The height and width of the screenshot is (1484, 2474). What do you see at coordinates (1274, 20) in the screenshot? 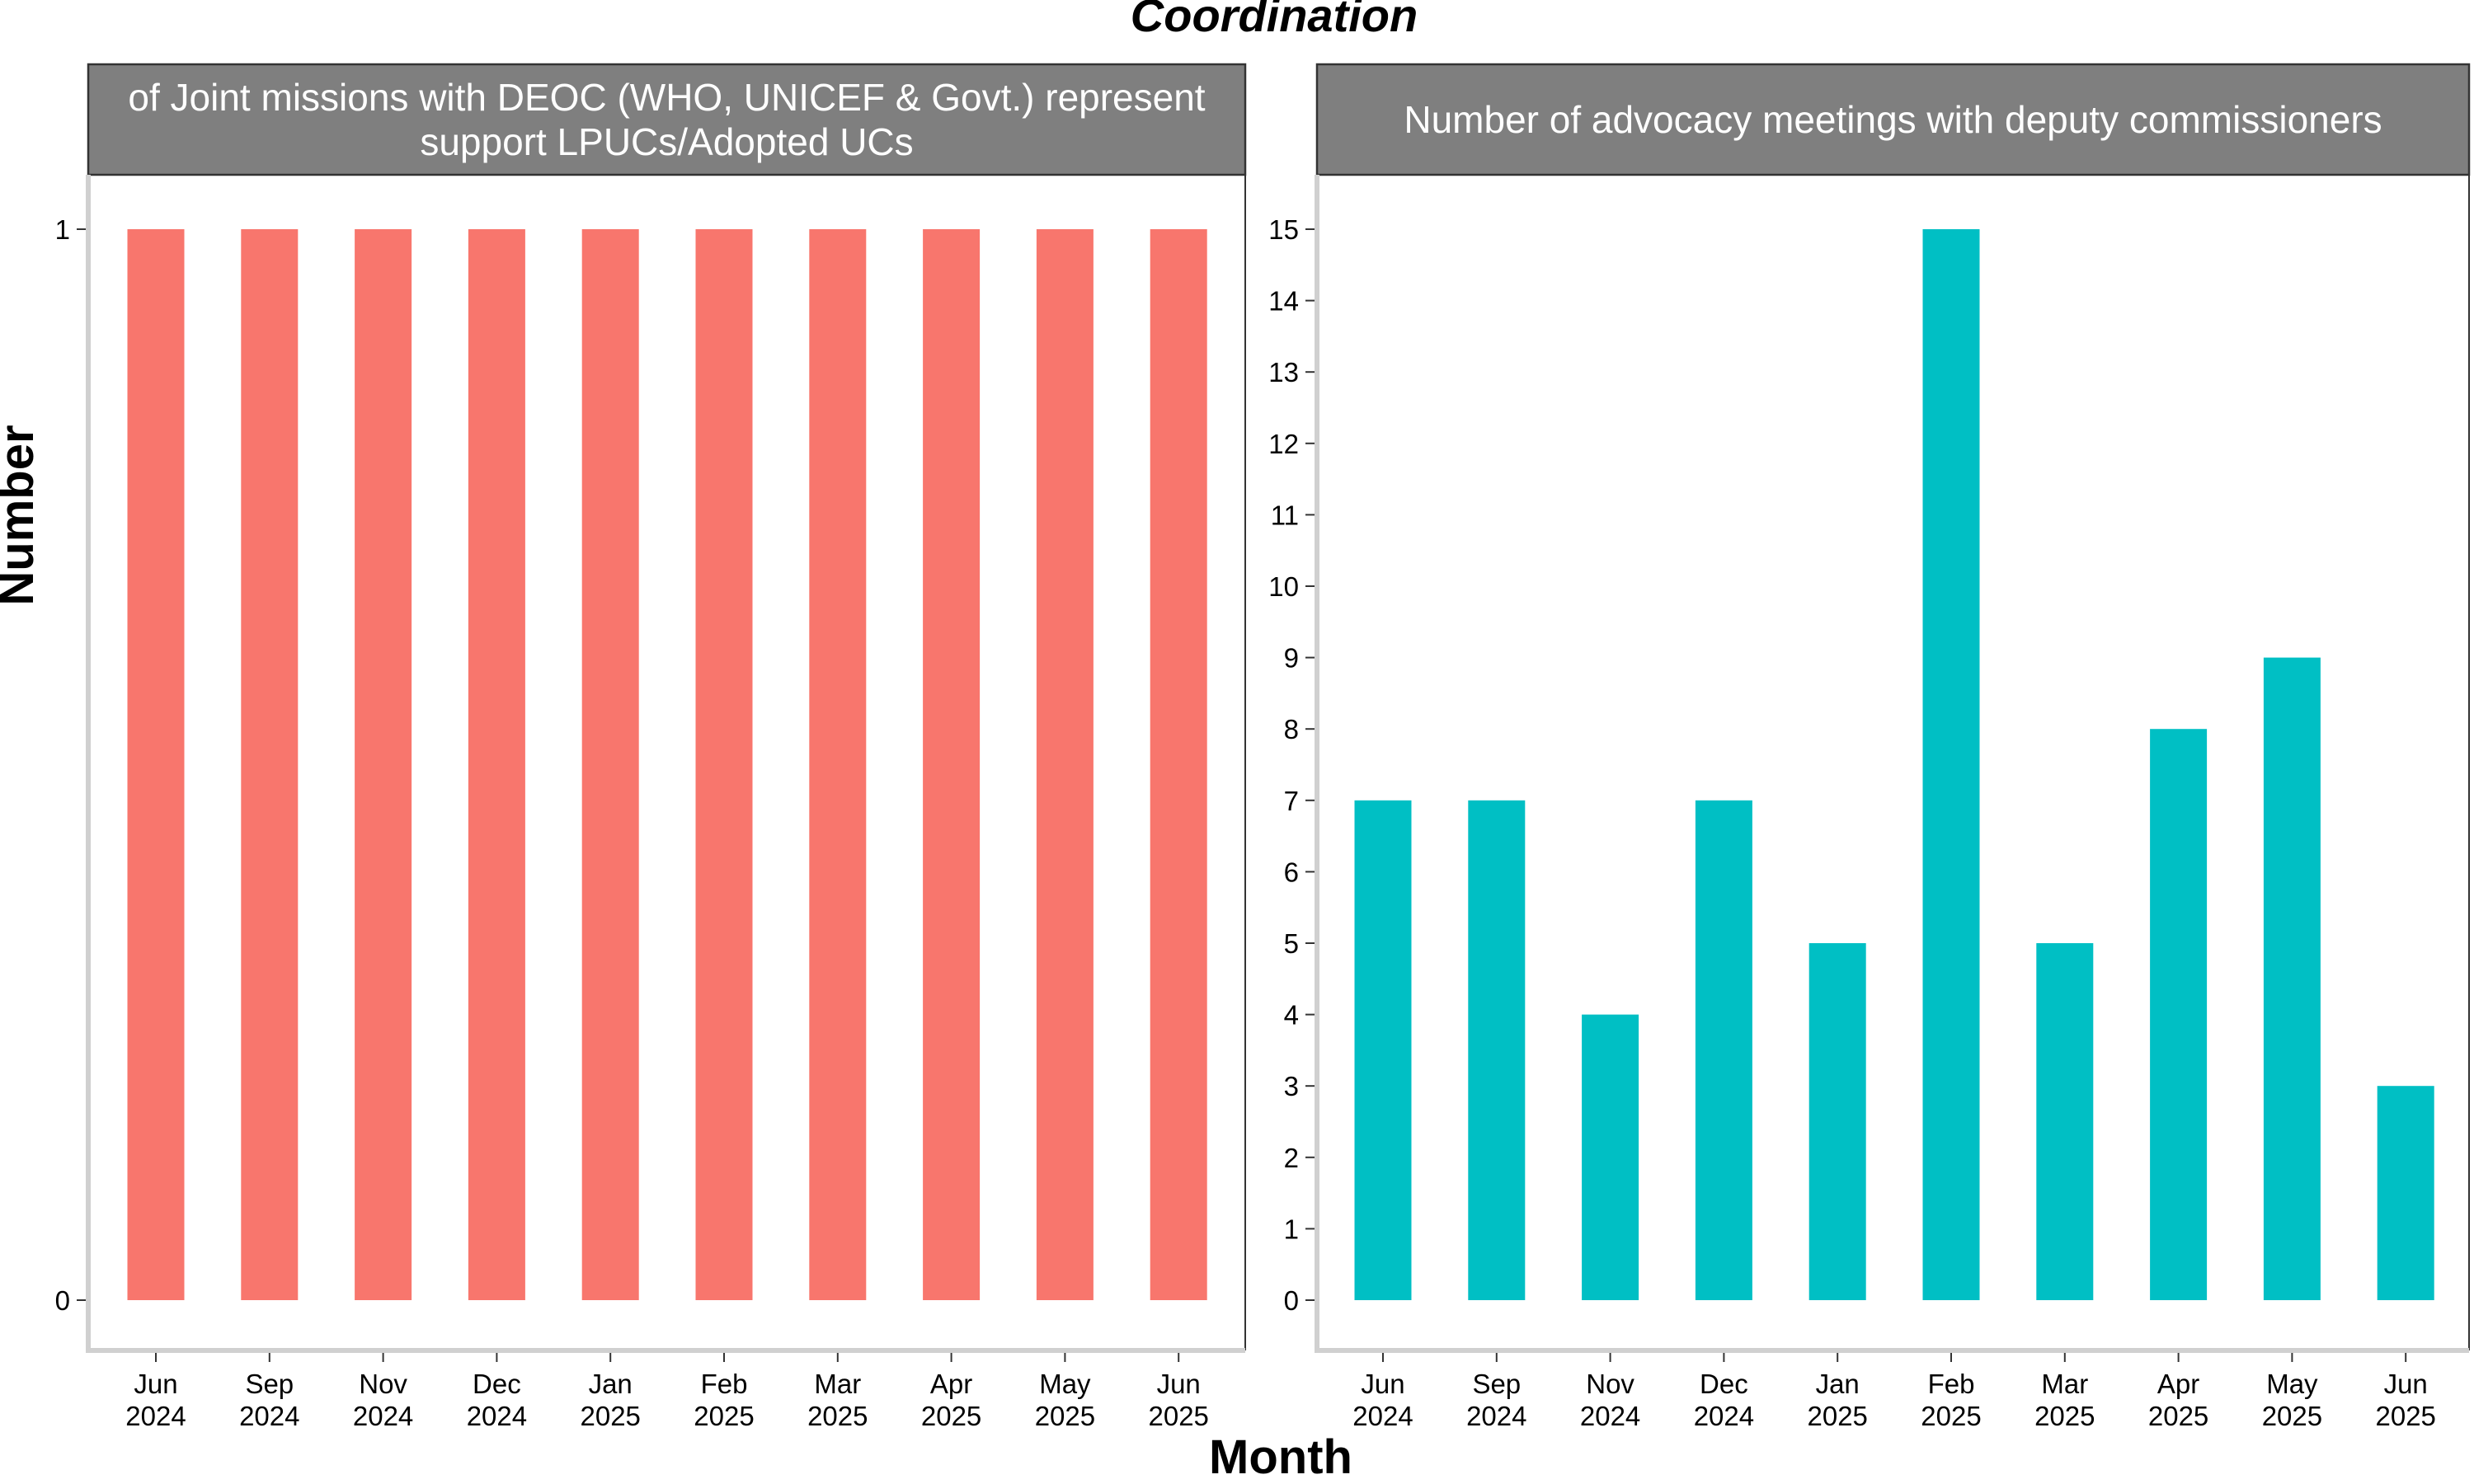
I see `figure-title: Coordination` at bounding box center [1274, 20].